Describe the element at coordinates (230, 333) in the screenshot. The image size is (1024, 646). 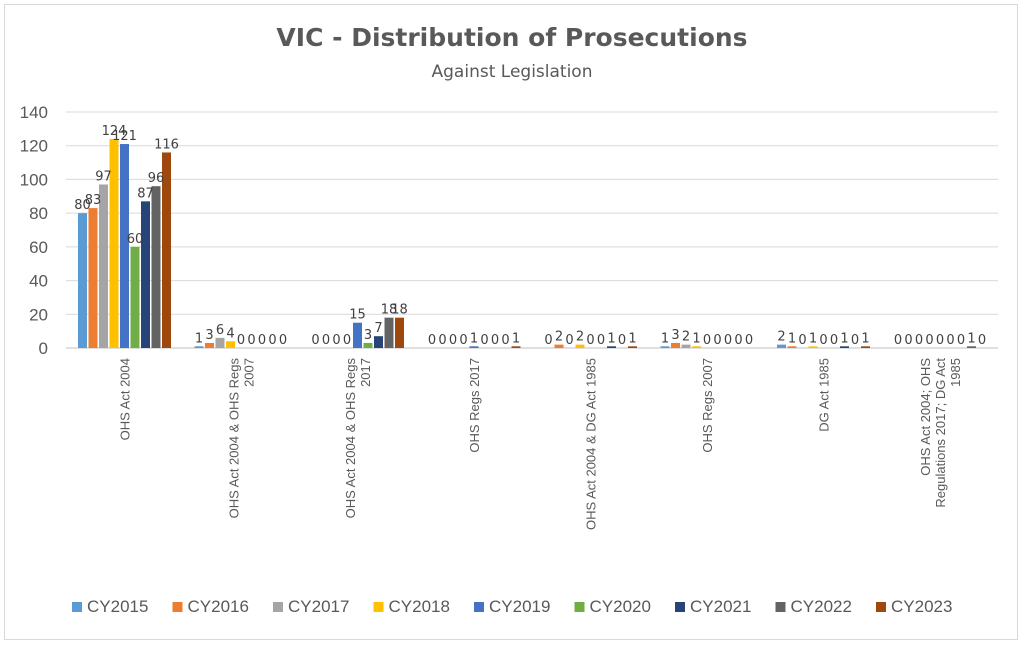
I see `data-label: 4` at that location.